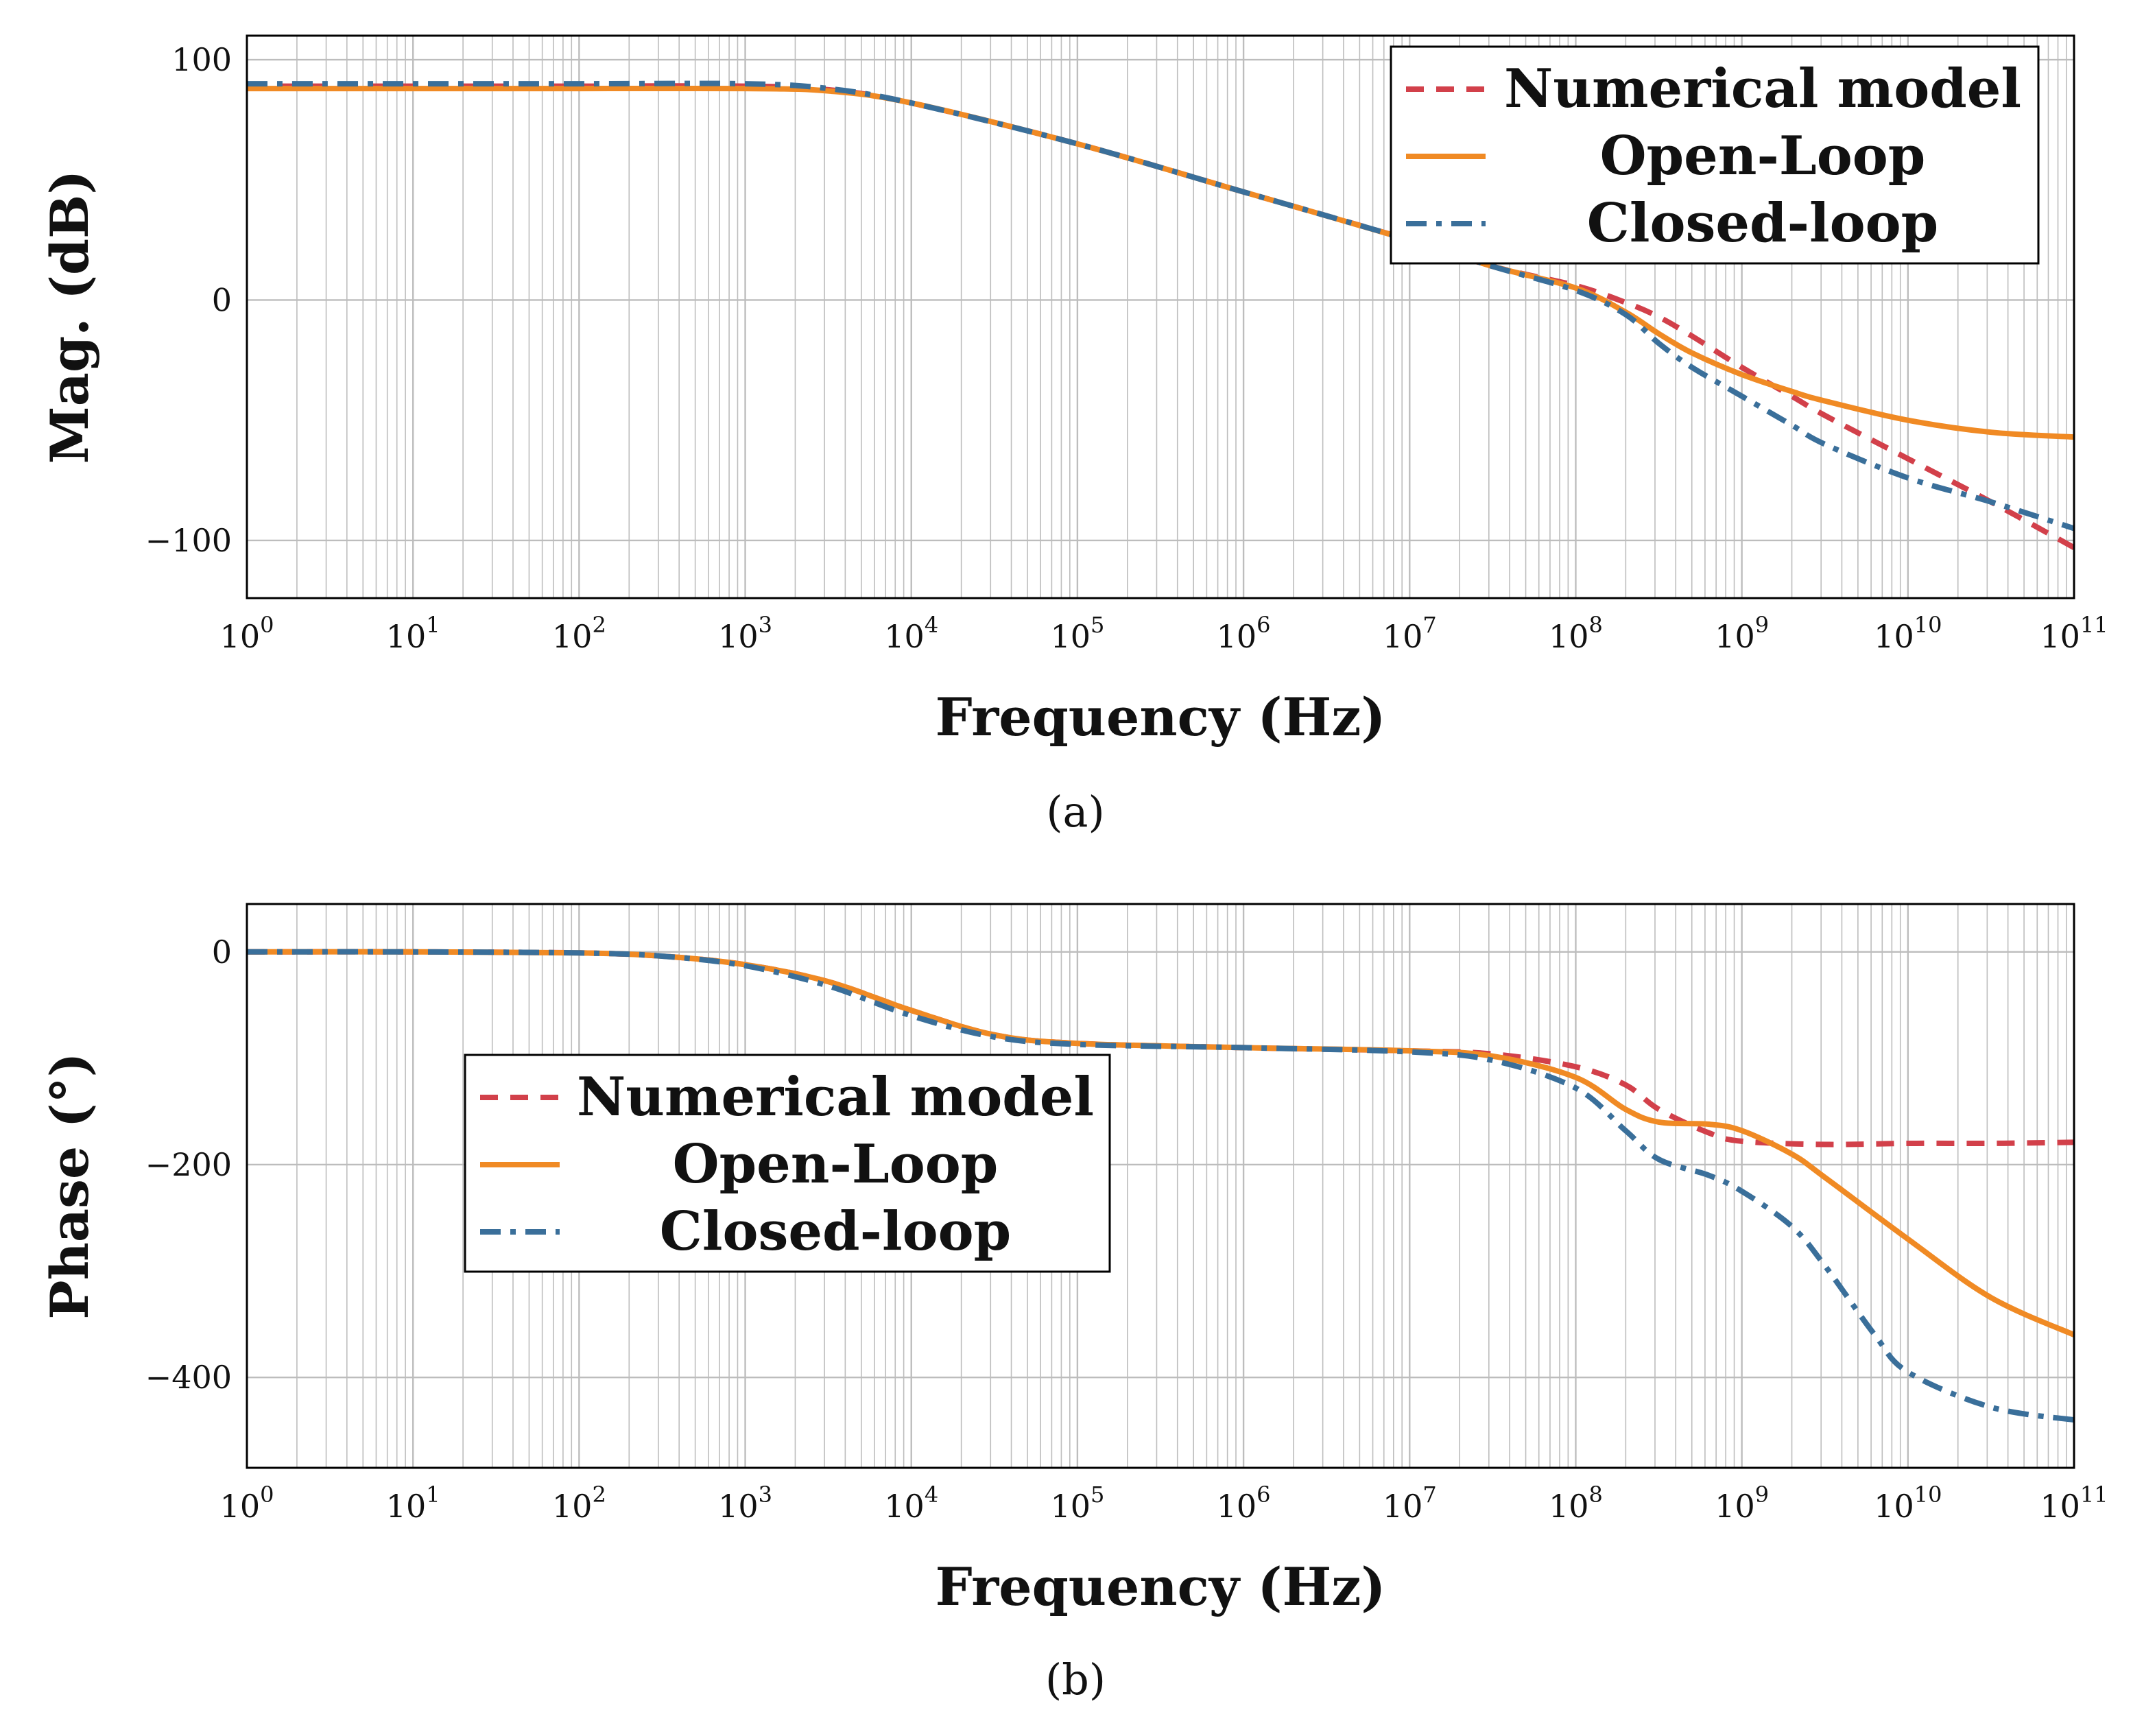 Image resolution: width=2144 pixels, height=1736 pixels. I want to click on panel-caption: (a), so click(1075, 812).